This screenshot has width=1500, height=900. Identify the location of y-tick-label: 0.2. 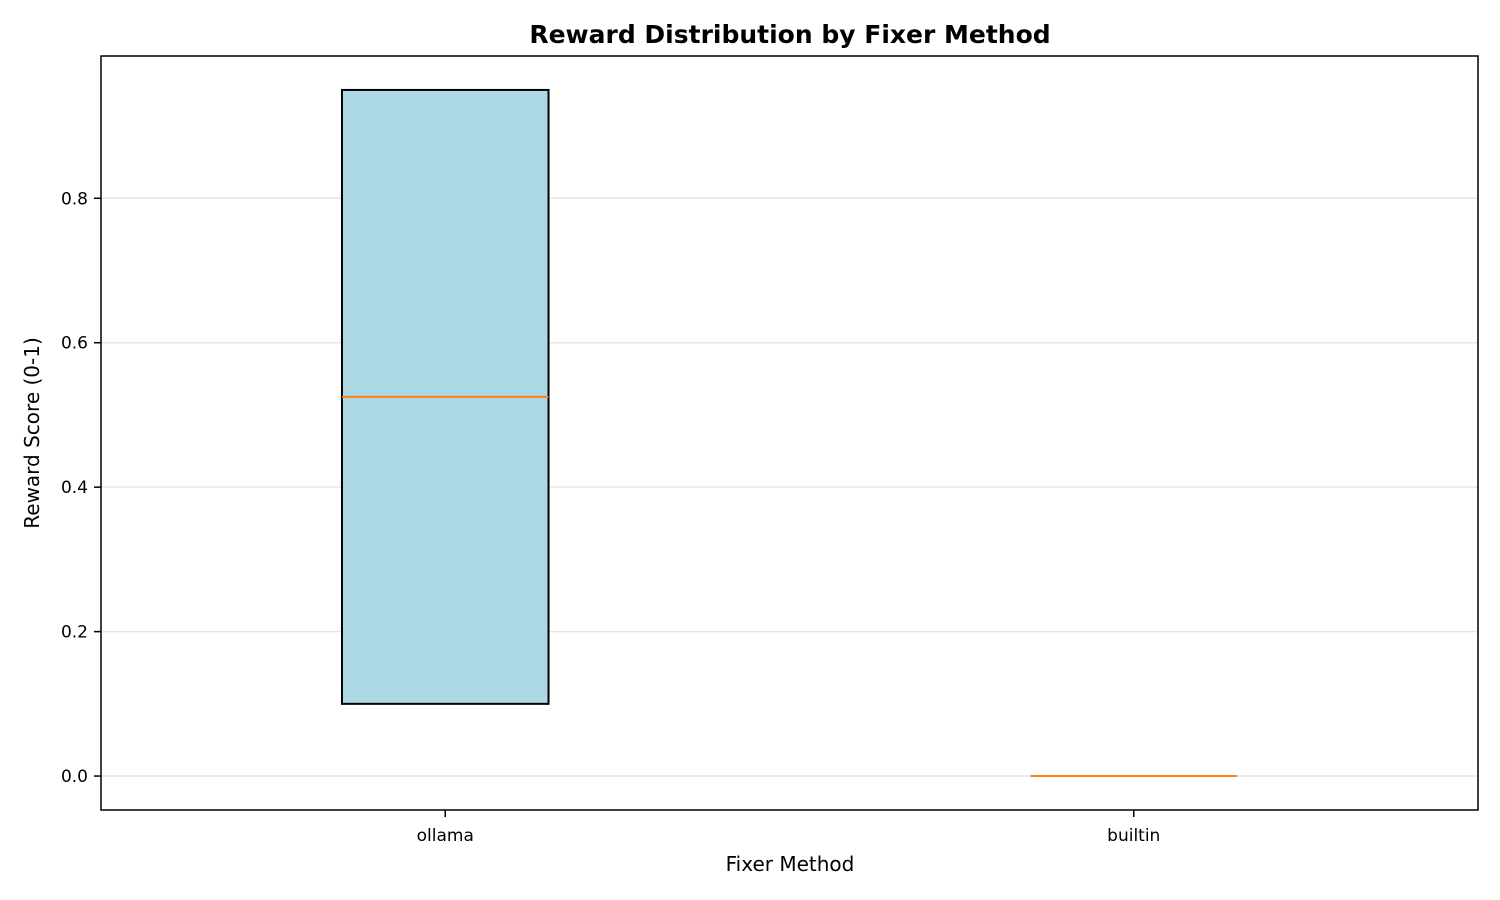
(74, 633).